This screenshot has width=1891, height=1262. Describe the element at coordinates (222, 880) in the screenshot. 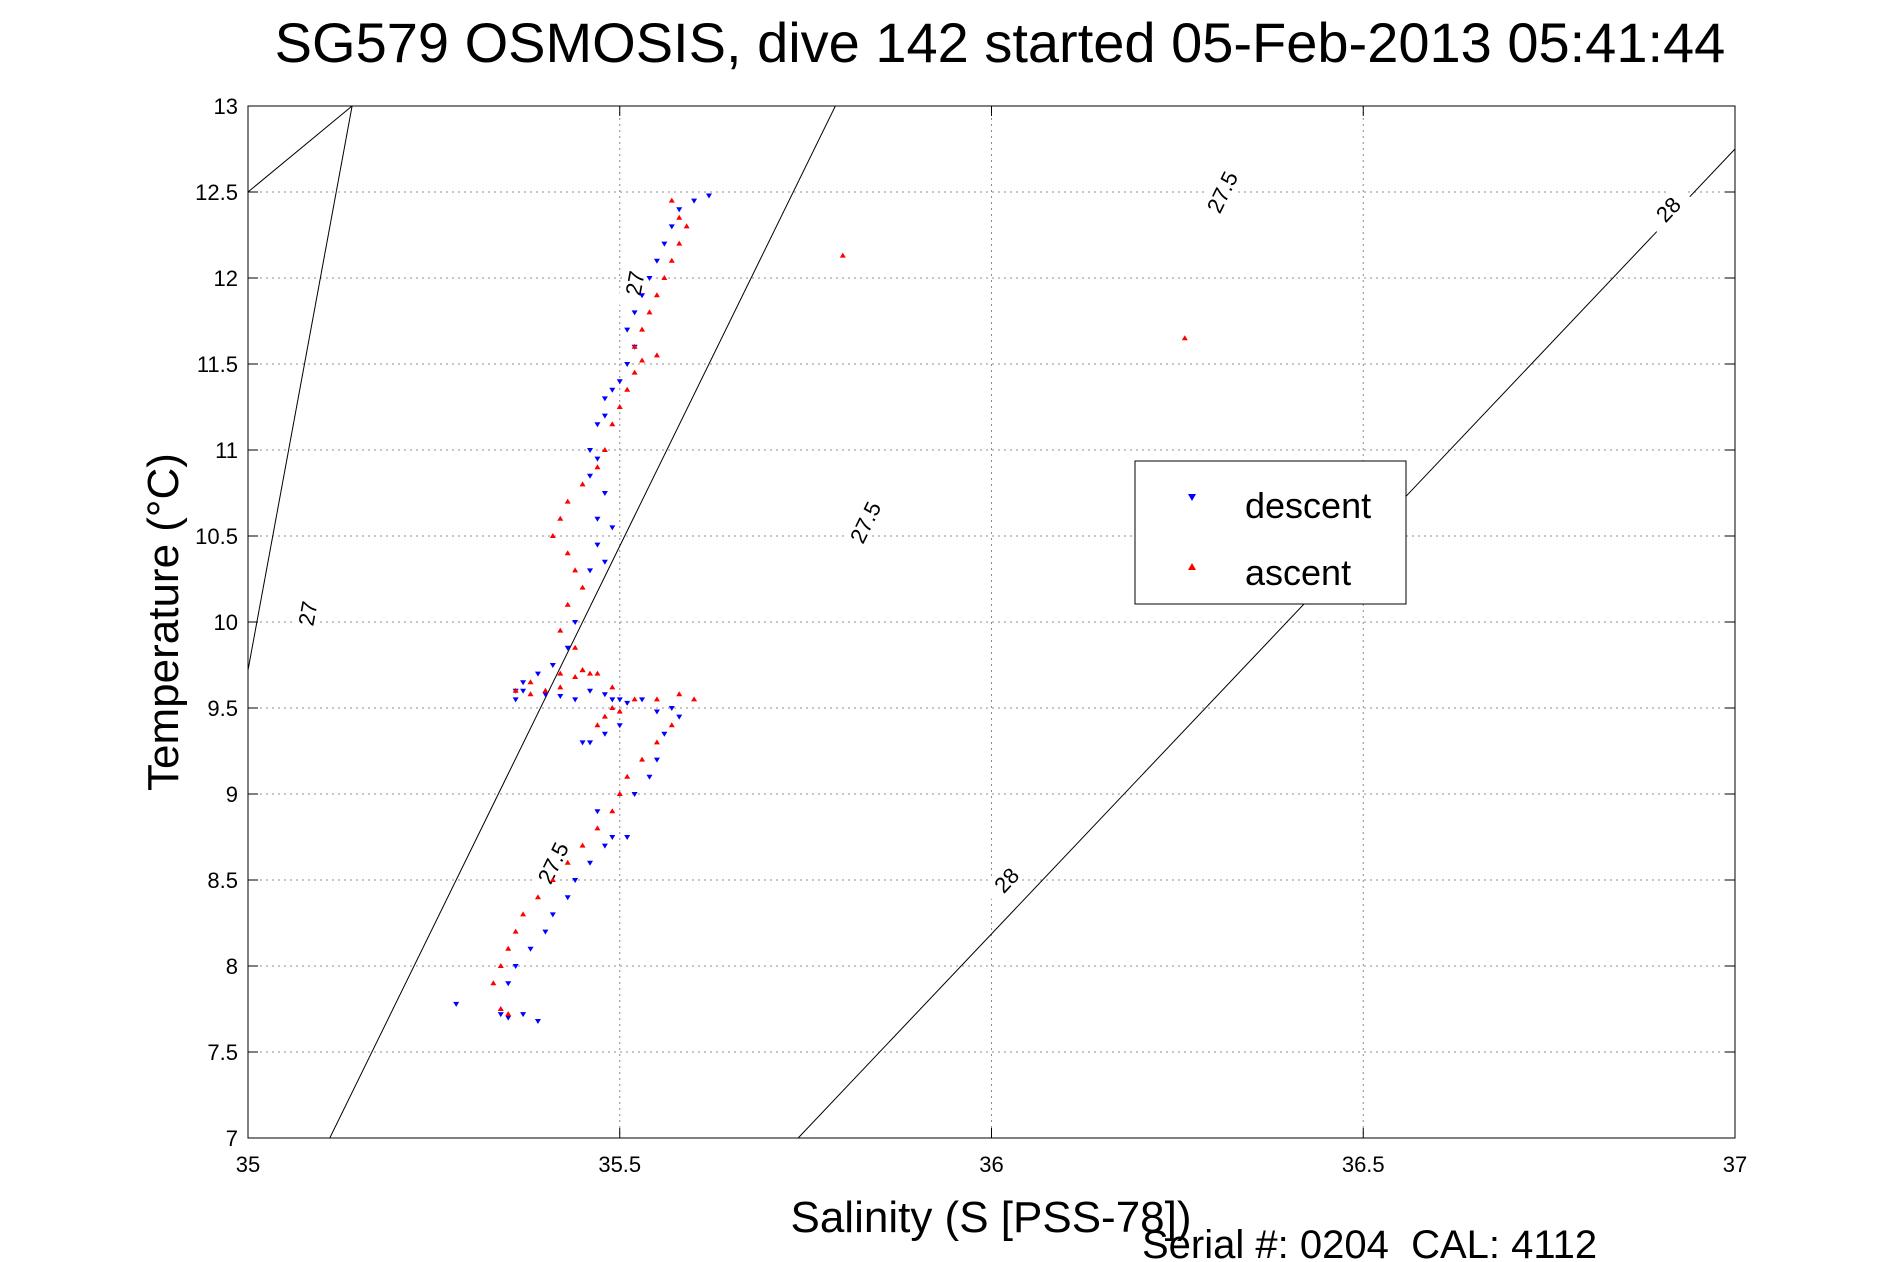

I see `y-tick-label: 8.5` at that location.